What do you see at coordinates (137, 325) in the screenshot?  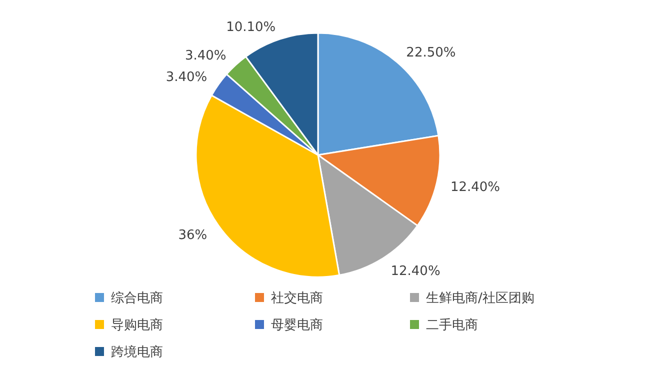 I see `legend-label: 导购电商` at bounding box center [137, 325].